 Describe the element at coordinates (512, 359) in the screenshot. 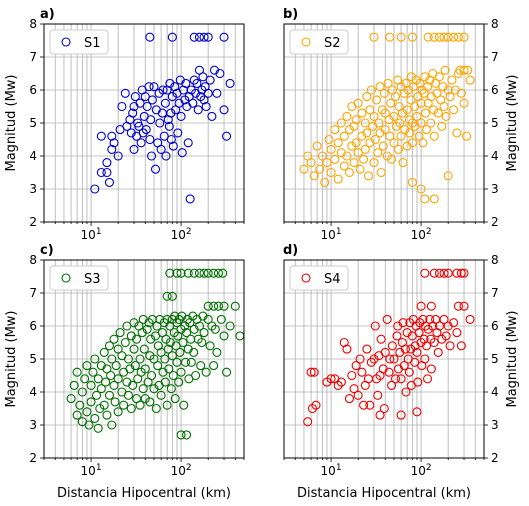

I see `ylabel-d: Magnitud (Mw)` at that location.